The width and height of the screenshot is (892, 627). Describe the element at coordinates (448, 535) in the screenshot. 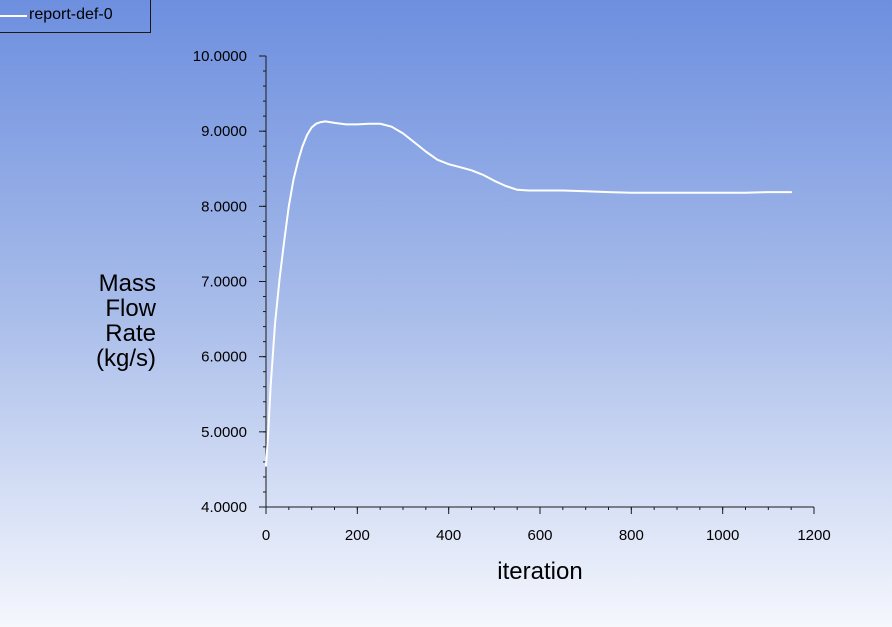

I see `x-tick-label: 400` at that location.